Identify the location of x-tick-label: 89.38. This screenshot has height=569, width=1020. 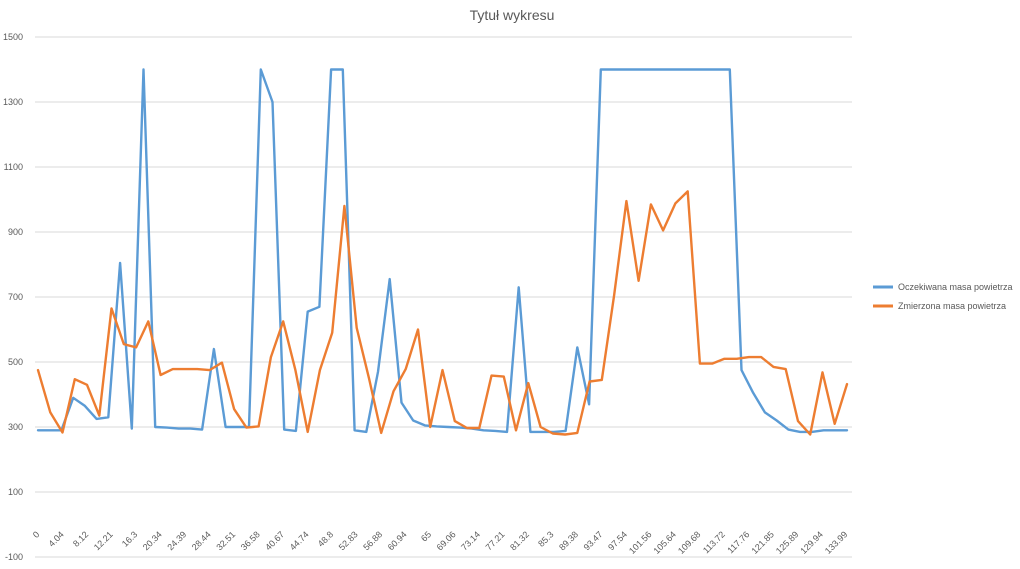
(568, 540).